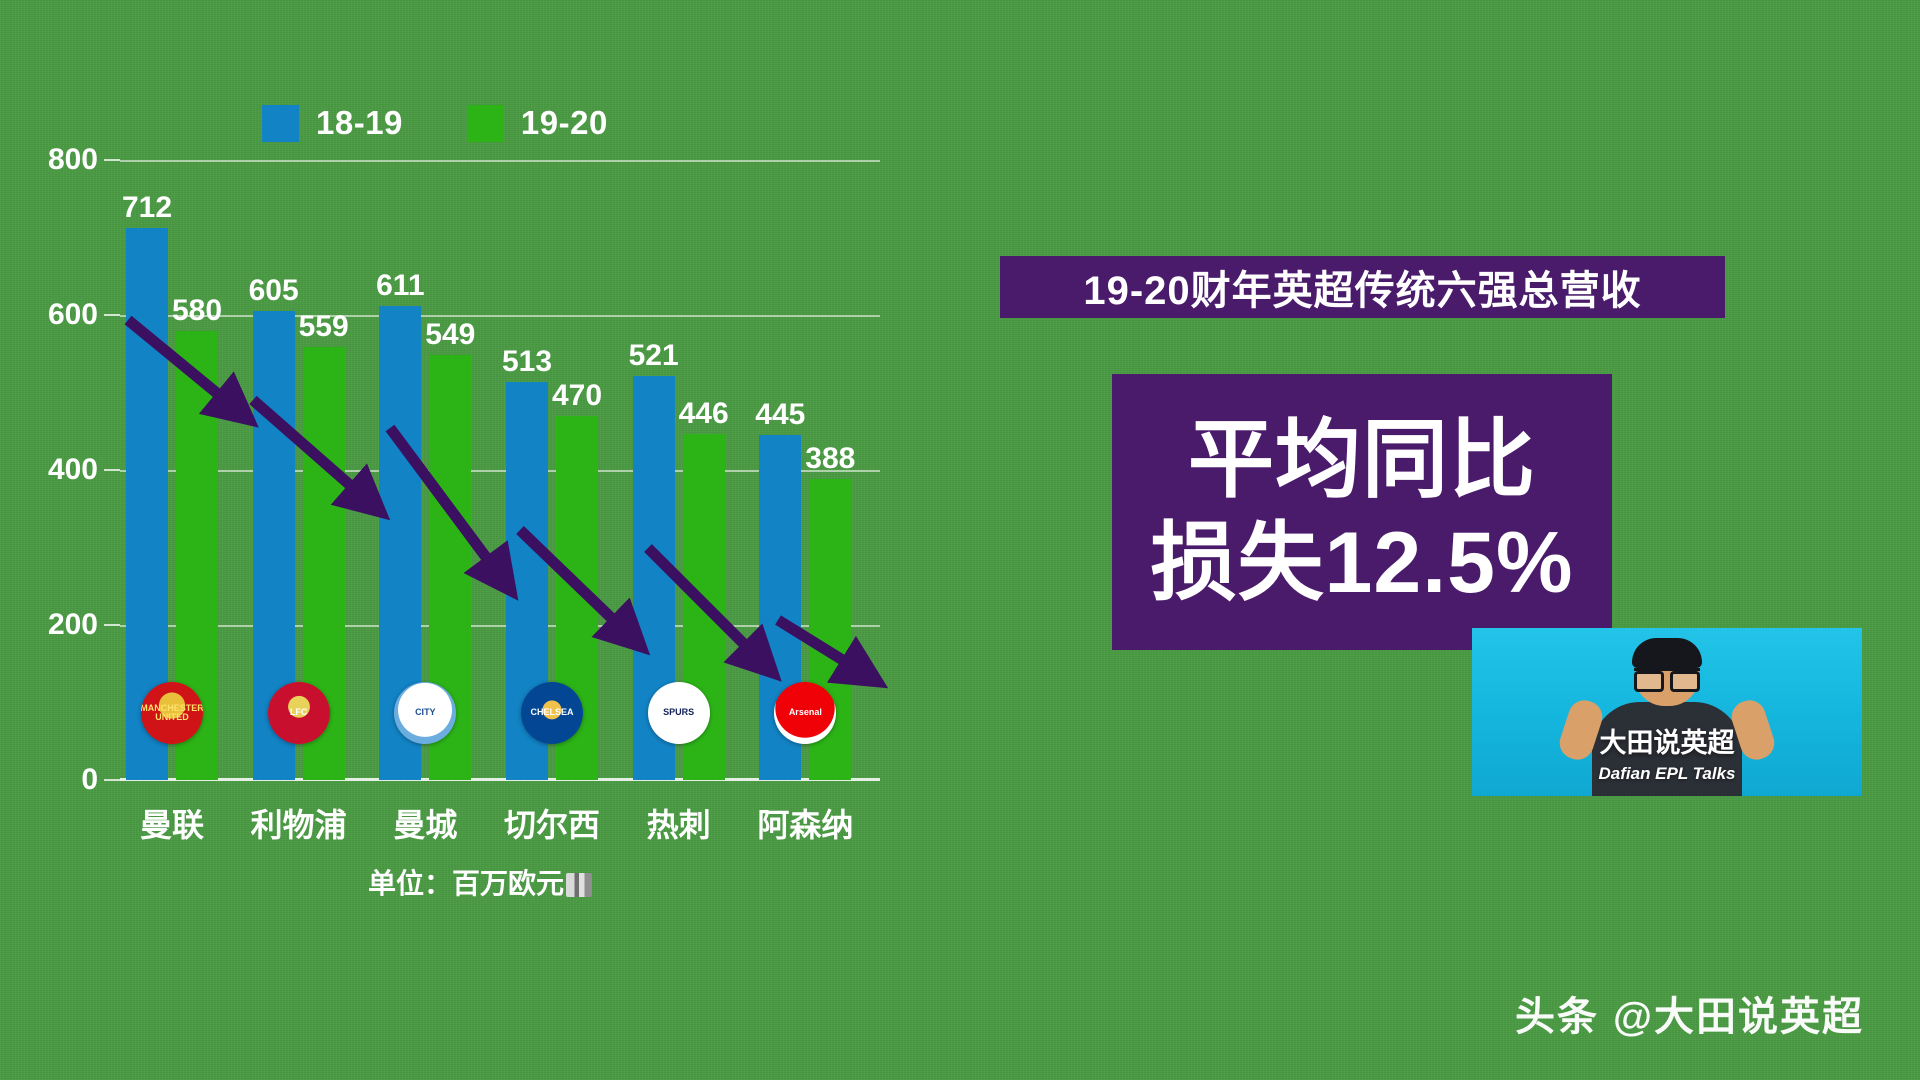 The height and width of the screenshot is (1080, 1920). What do you see at coordinates (703, 414) in the screenshot?
I see `bar-value-label: 446` at bounding box center [703, 414].